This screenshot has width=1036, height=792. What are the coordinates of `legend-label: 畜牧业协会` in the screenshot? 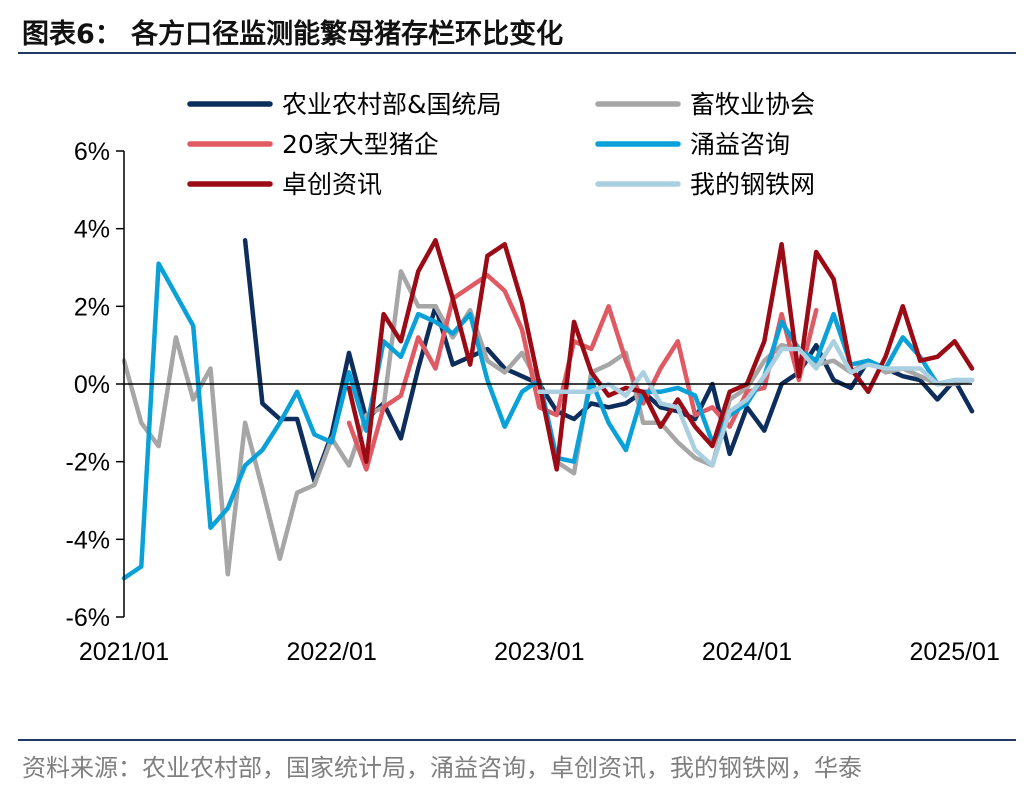 It's located at (752, 104).